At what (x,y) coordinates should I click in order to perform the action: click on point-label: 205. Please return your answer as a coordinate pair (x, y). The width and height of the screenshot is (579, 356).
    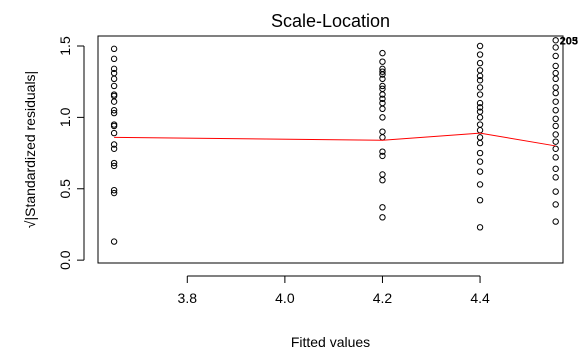
    Looking at the image, I should click on (569, 41).